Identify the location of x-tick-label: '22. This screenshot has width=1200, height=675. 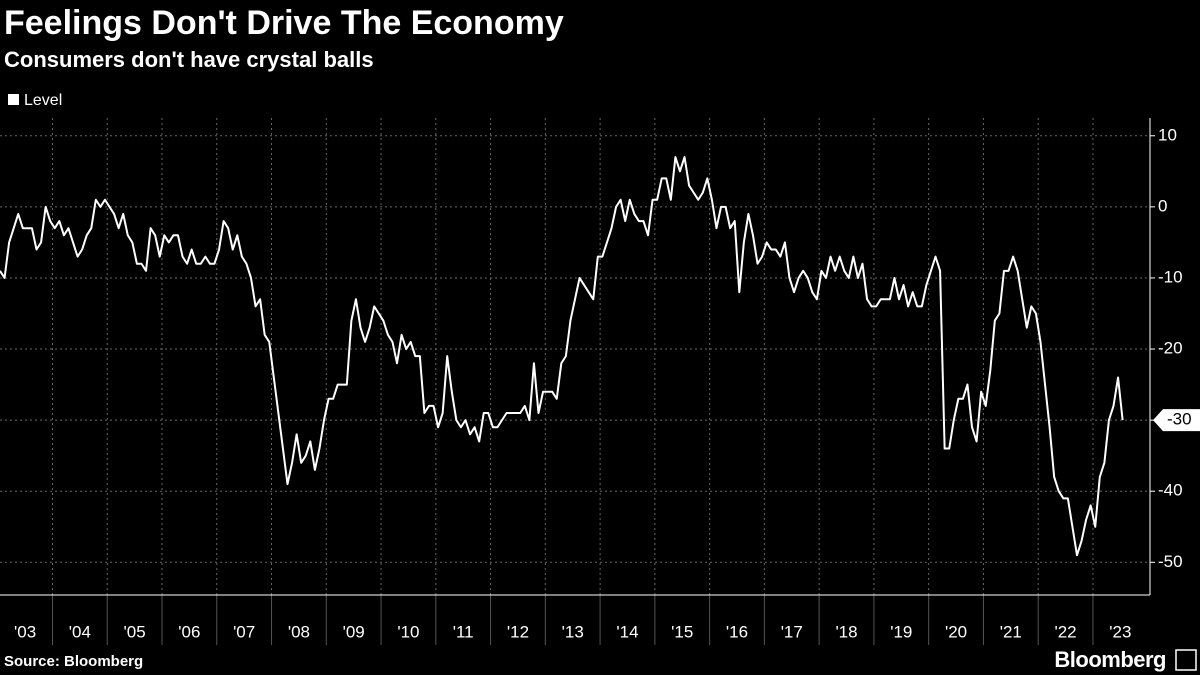
(1065, 631).